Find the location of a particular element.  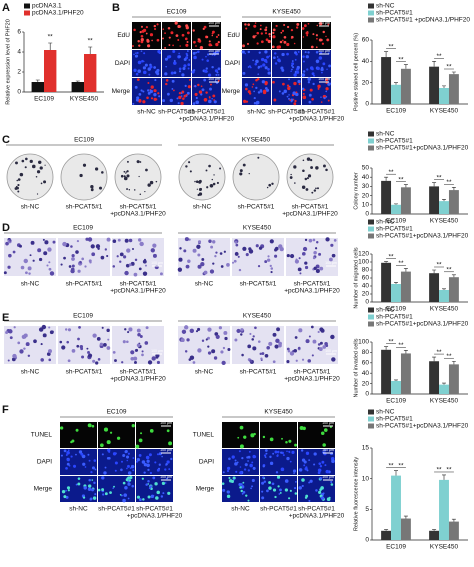

error-bar is located at coordinates (453, 276).